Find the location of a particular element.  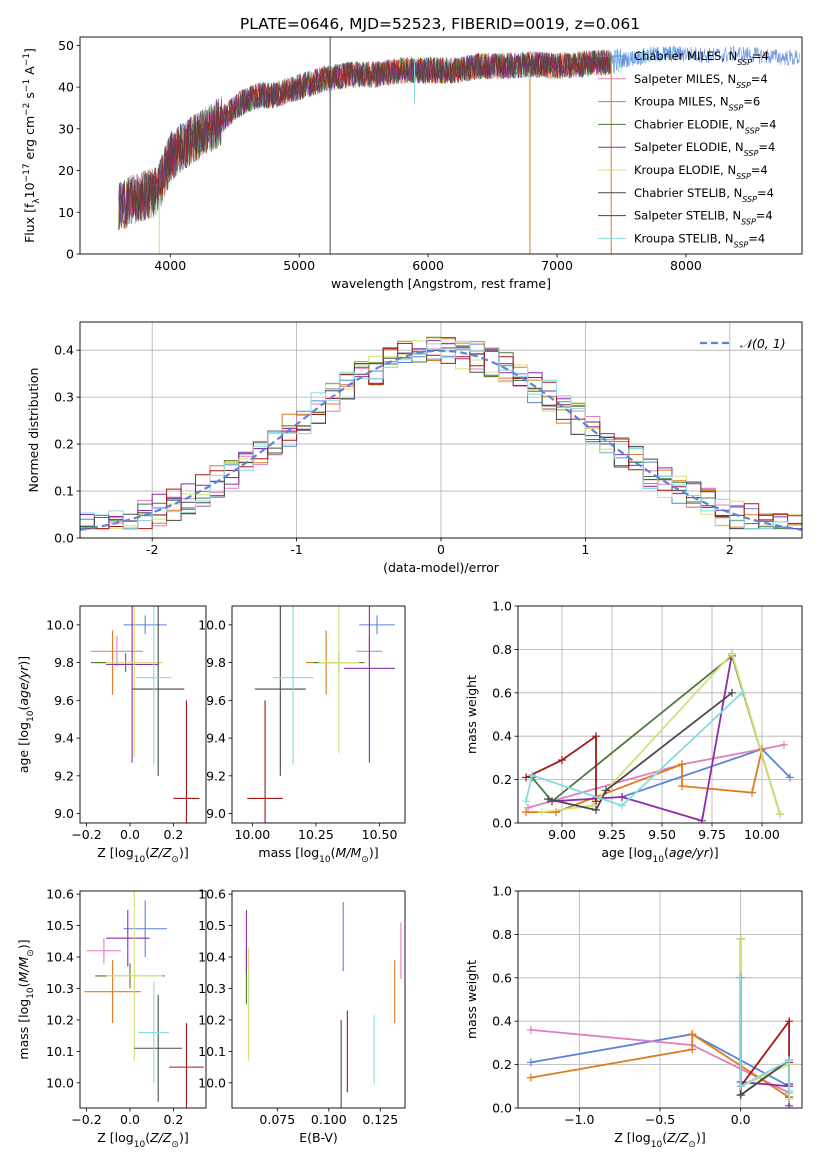

legend-label-kroupa-elodie: Kroupa ELODIE, NSSP=4 is located at coordinates (701, 172).